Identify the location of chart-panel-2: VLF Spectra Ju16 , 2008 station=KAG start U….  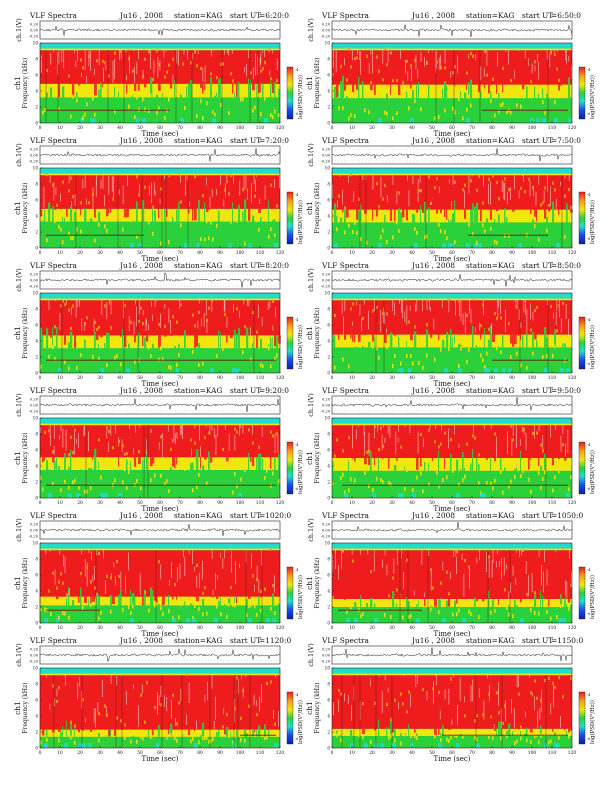
(450, 74).